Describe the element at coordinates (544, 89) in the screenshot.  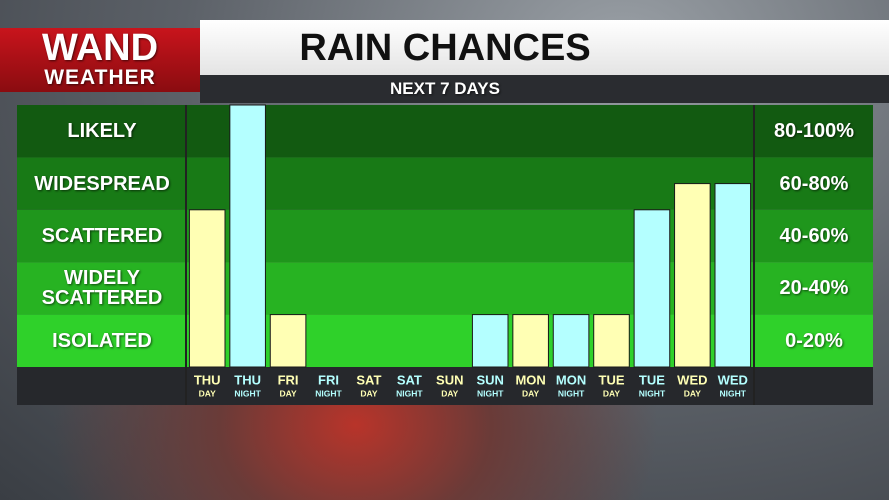
I see `subtitle-bar` at that location.